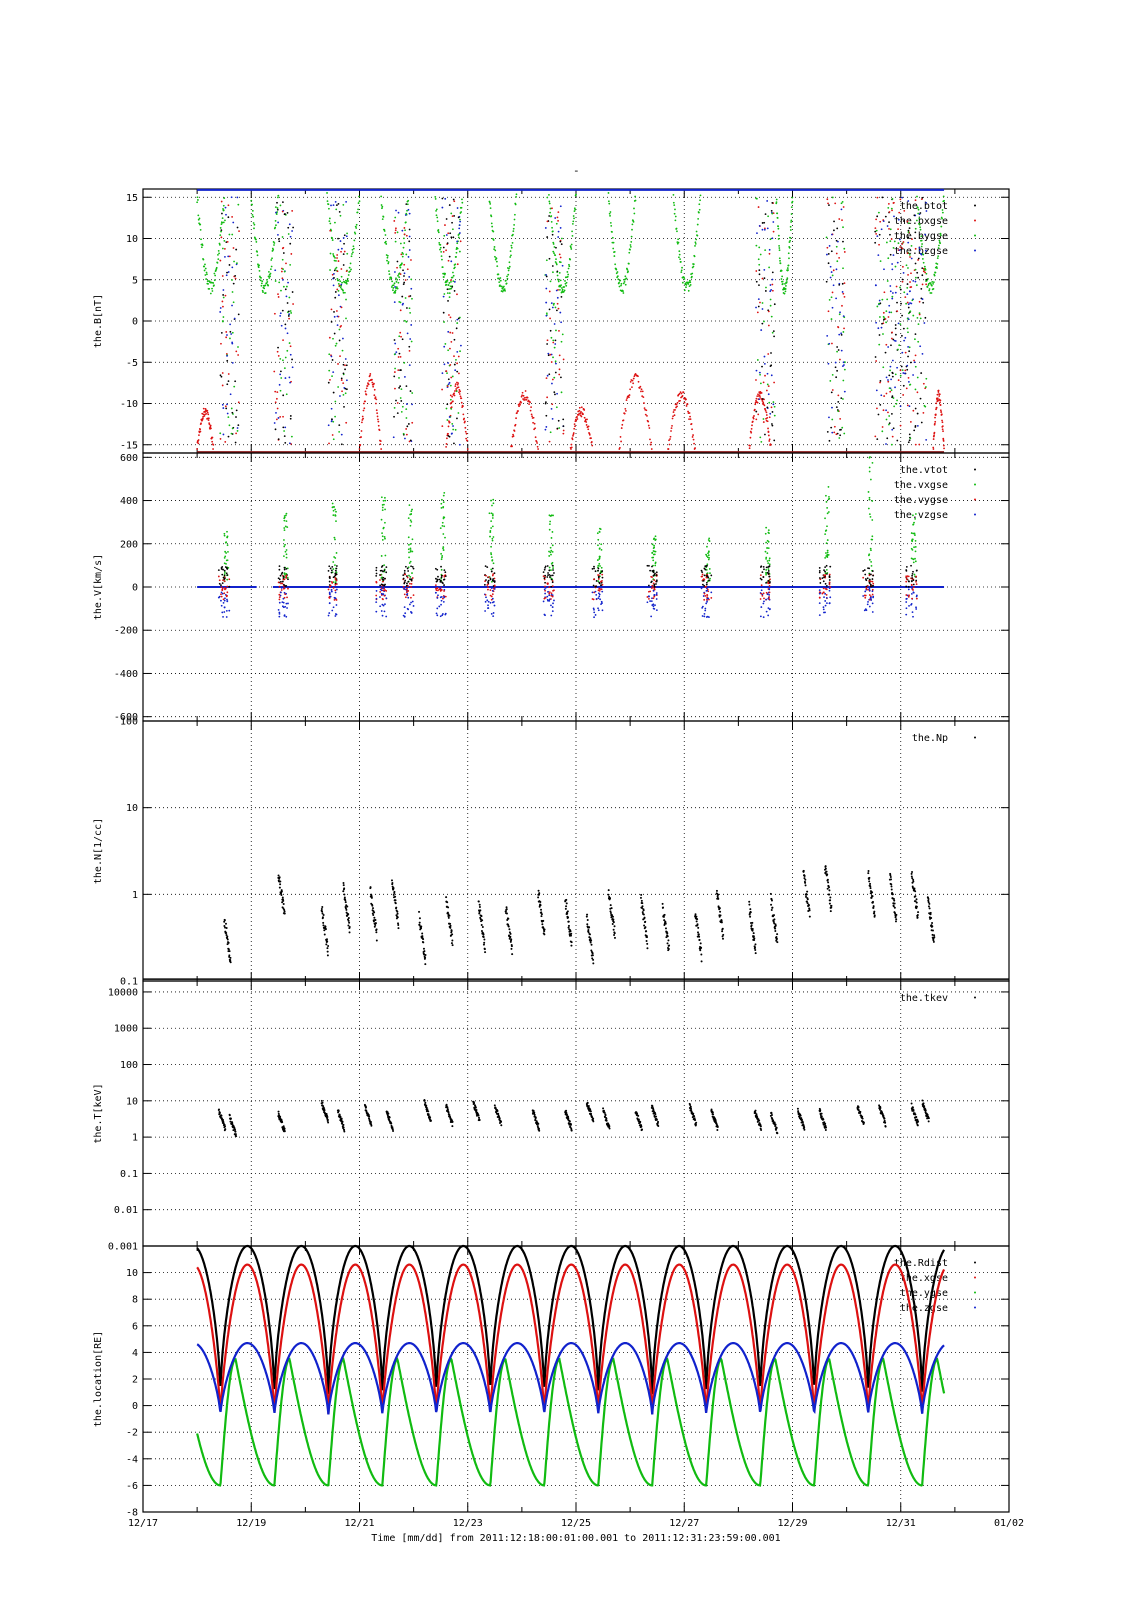 Image resolution: width=1131 pixels, height=1600 pixels. I want to click on y-axis-label: the.V[km/s], so click(98, 587).